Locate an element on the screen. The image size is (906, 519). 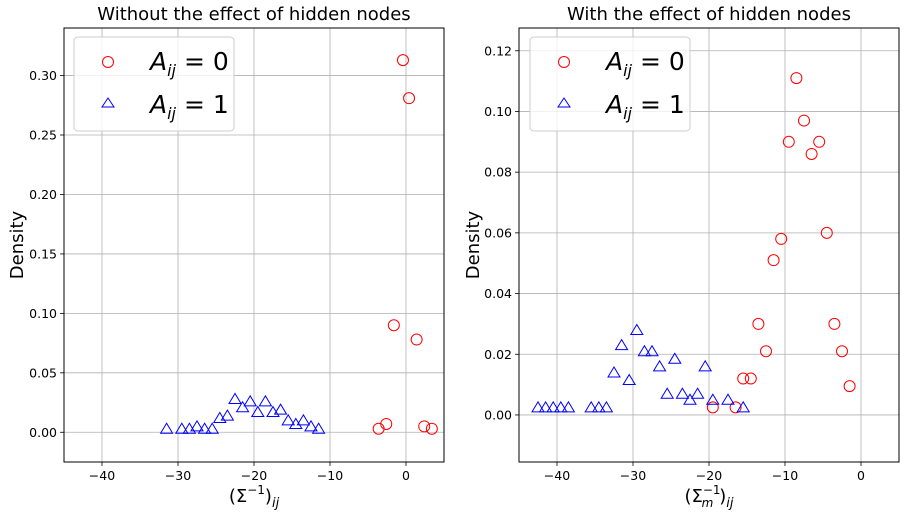
x-axis-label: (Σ−1)ij is located at coordinates (254, 497).